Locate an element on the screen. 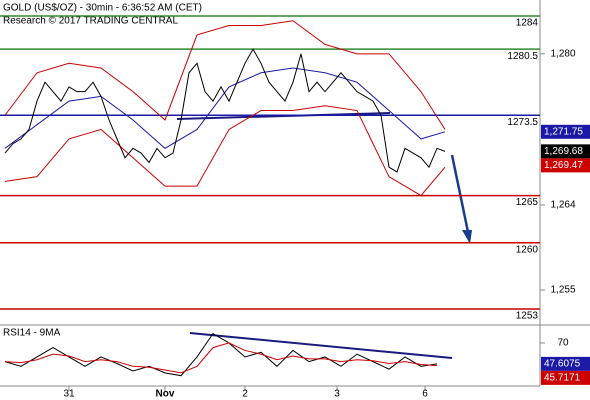 The image size is (590, 400). rsi-trendline is located at coordinates (321, 345).